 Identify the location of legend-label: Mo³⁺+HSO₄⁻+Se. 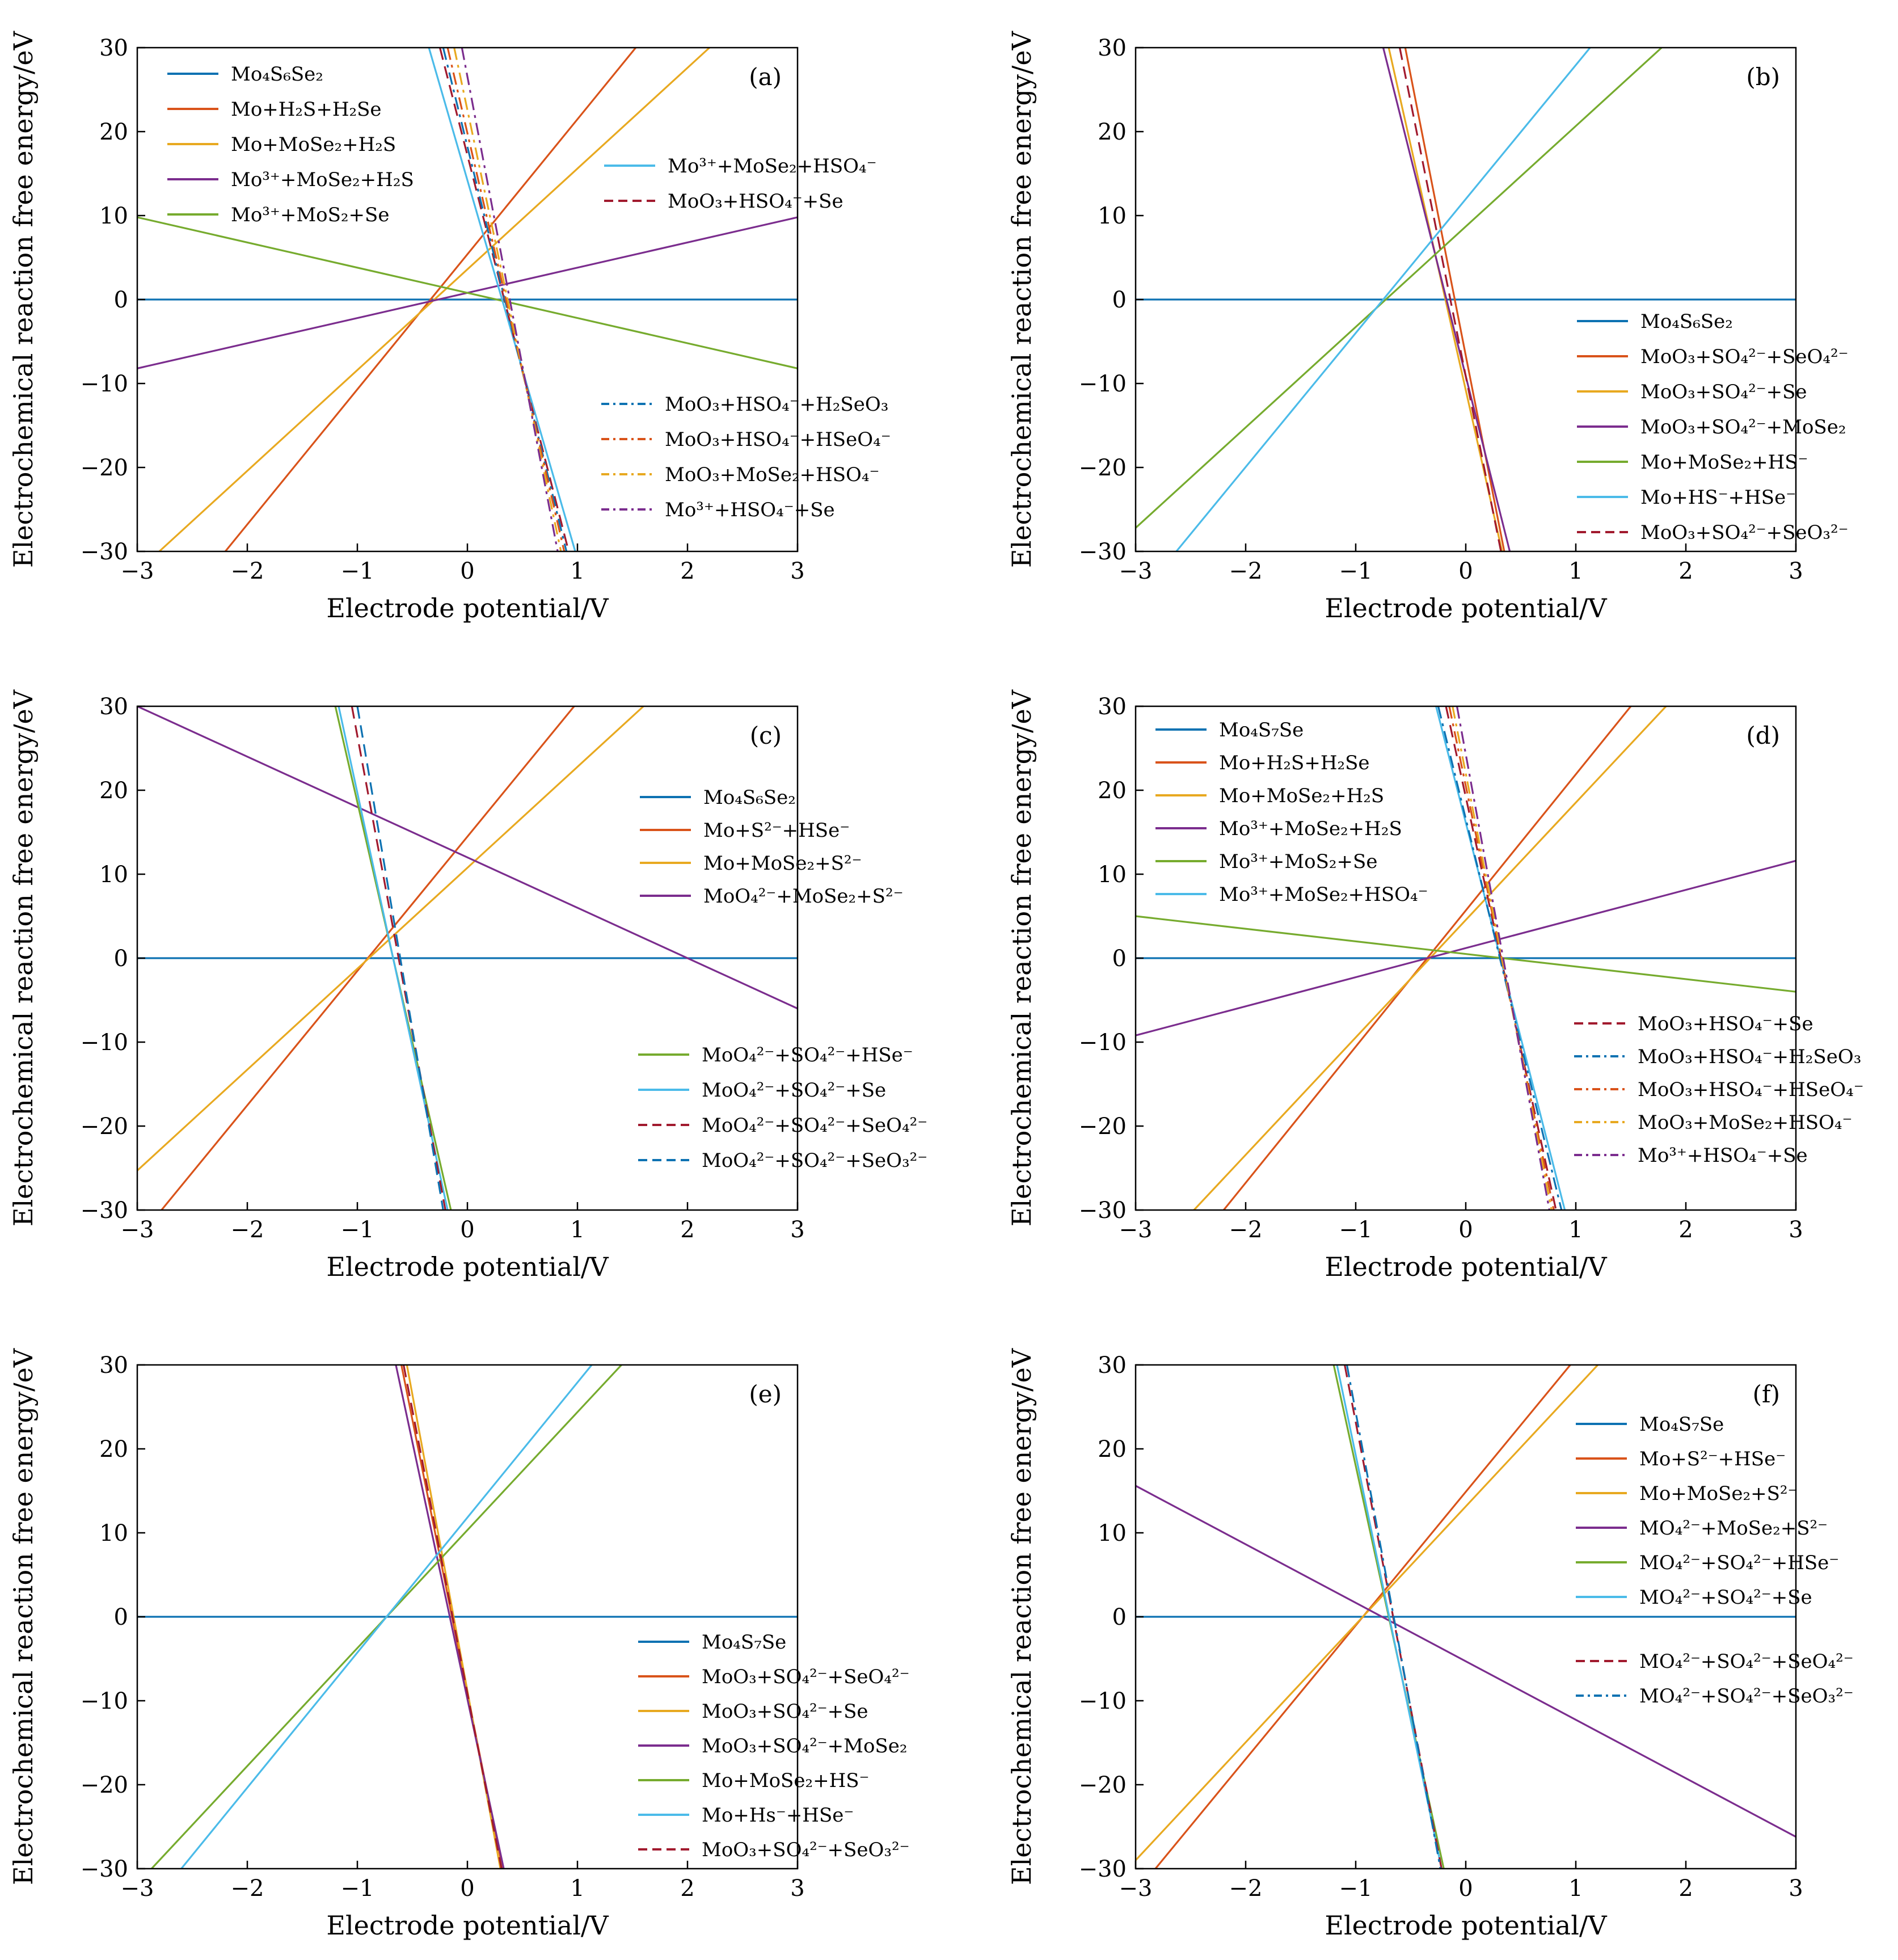
(1723, 1155).